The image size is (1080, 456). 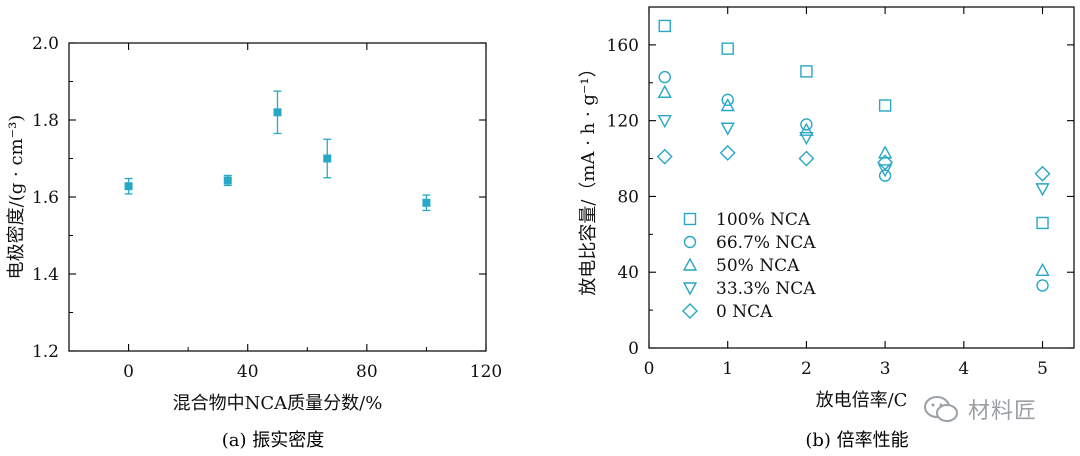 What do you see at coordinates (1042, 369) in the screenshot?
I see `chart-1-xtick-label: 5` at bounding box center [1042, 369].